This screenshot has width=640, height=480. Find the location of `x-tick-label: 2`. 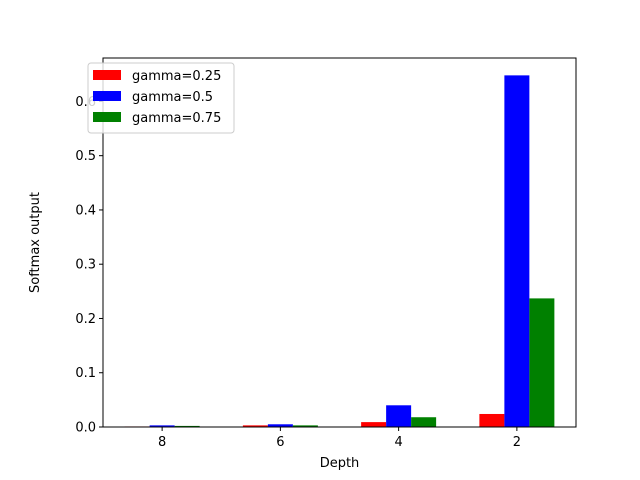

x-tick-label: 2 is located at coordinates (517, 442).